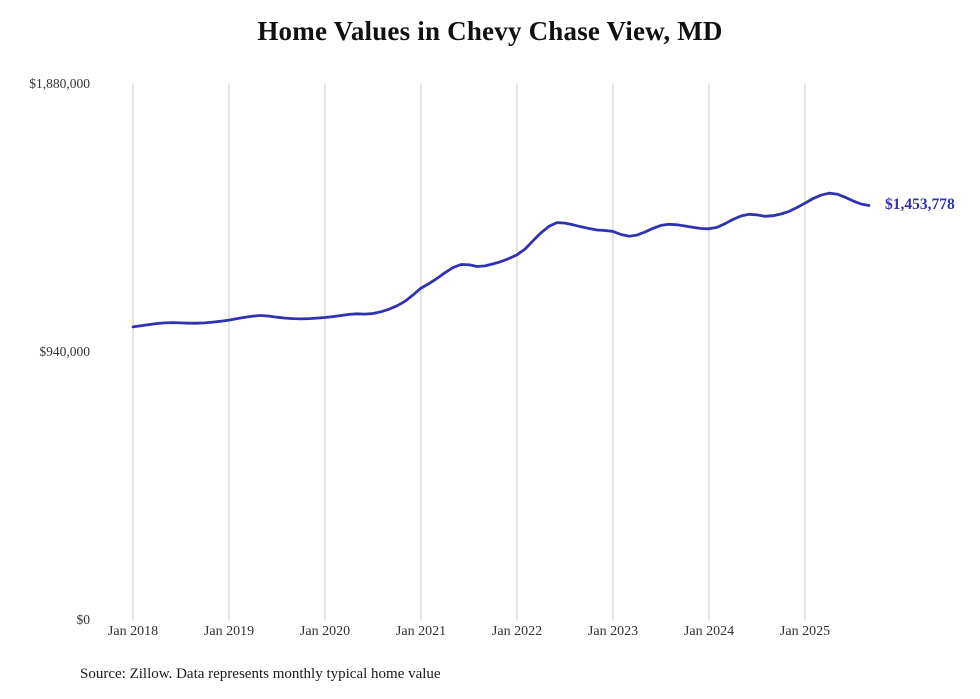  What do you see at coordinates (64, 351) in the screenshot?
I see `y-tick-label: $940,000` at bounding box center [64, 351].